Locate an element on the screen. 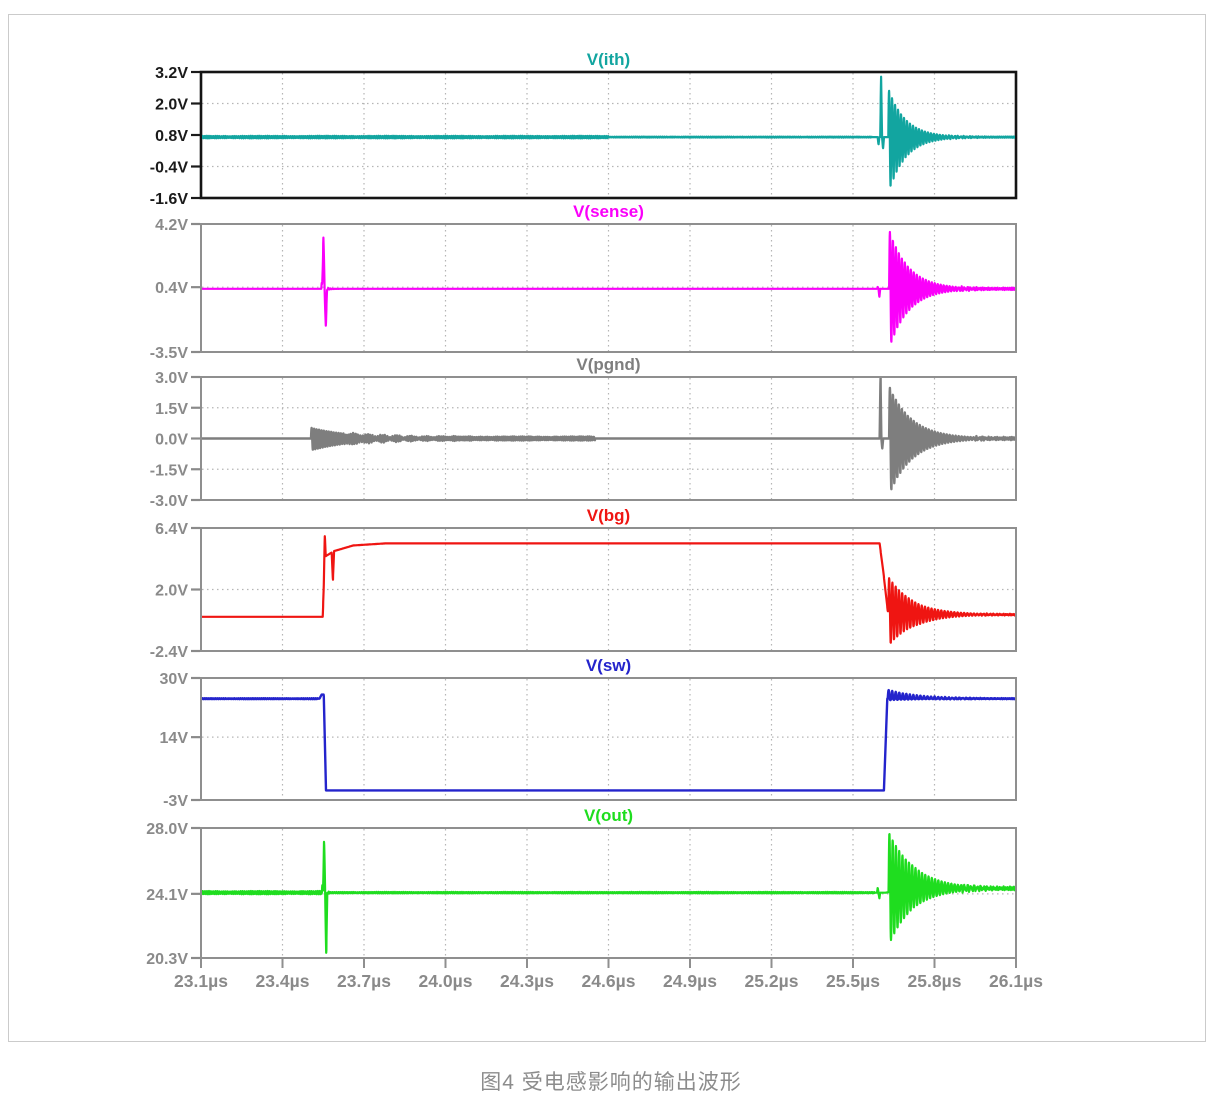  x-tick-label: 24.0µs is located at coordinates (446, 981).